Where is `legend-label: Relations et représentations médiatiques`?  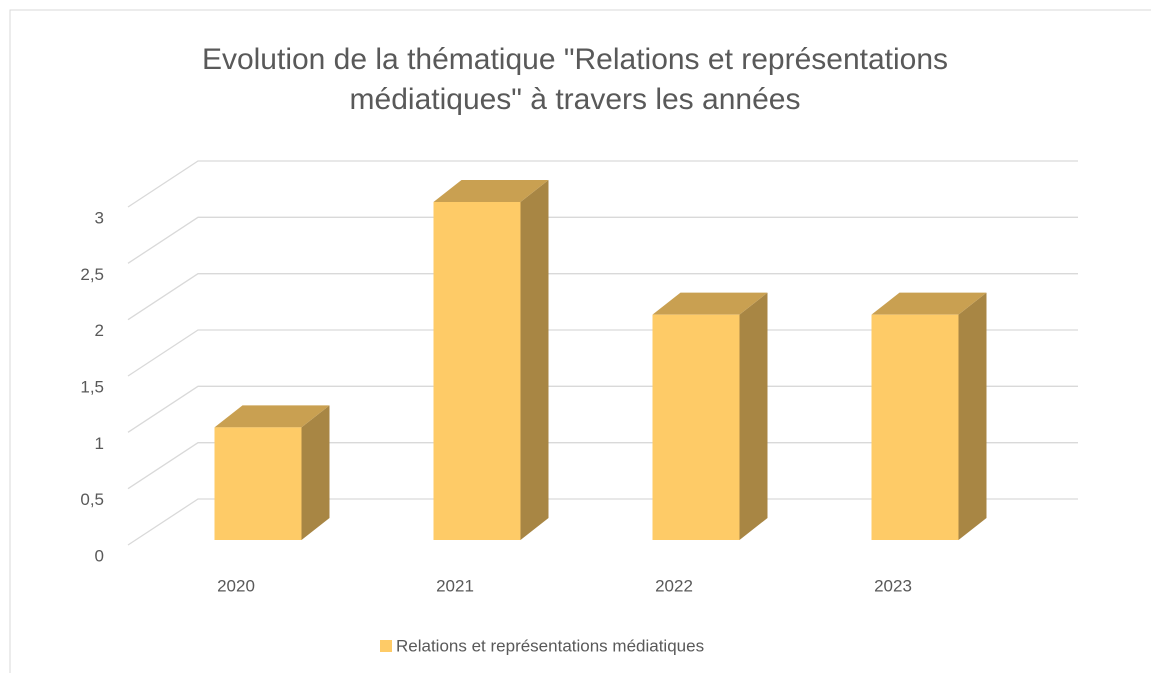
legend-label: Relations et représentations médiatiques is located at coordinates (550, 645).